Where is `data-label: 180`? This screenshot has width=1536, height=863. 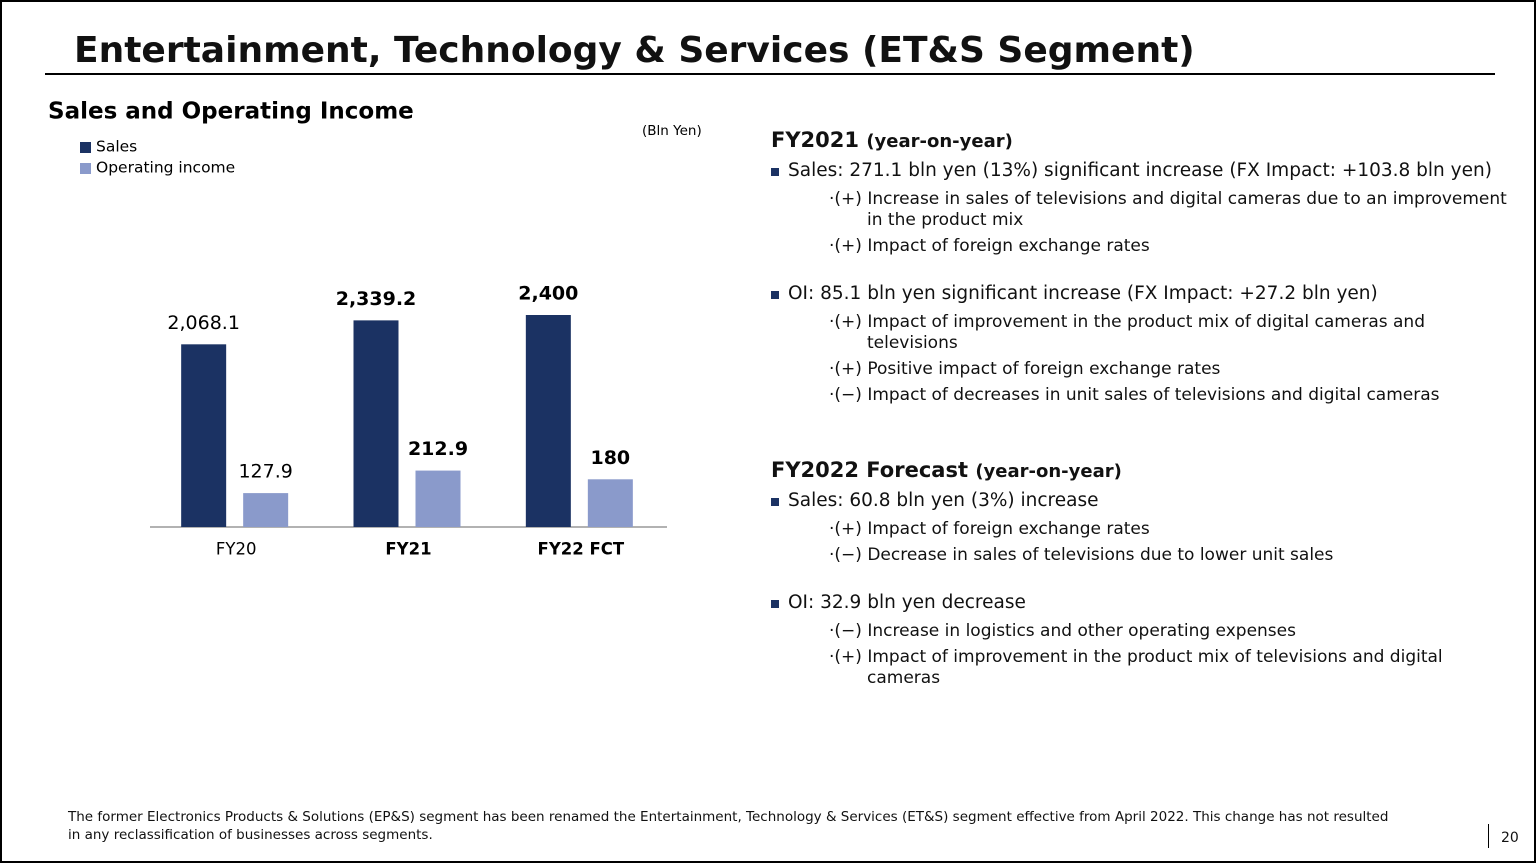
data-label: 180 is located at coordinates (610, 458).